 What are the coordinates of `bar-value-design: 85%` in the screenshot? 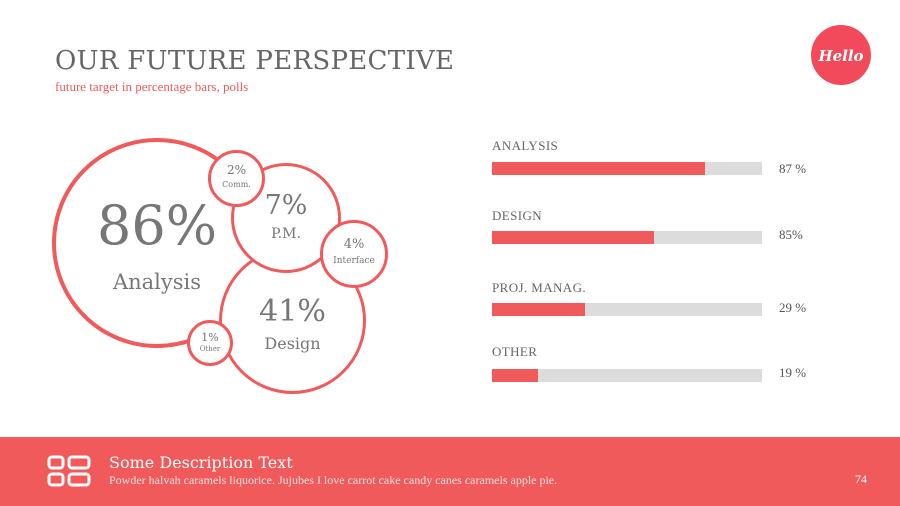 It's located at (791, 234).